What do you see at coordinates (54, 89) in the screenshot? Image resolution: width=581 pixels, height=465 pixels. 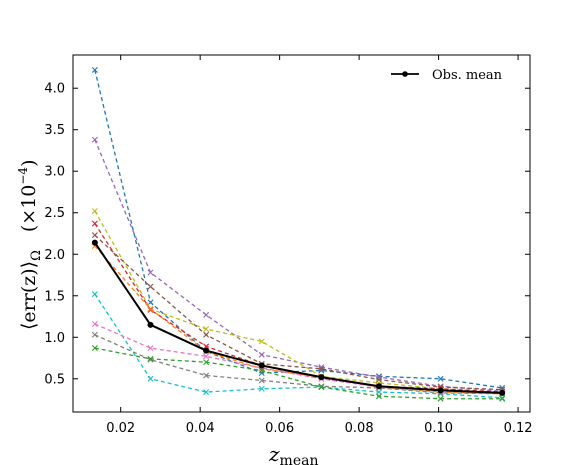 I see `y-tick-label: 4.0` at bounding box center [54, 89].